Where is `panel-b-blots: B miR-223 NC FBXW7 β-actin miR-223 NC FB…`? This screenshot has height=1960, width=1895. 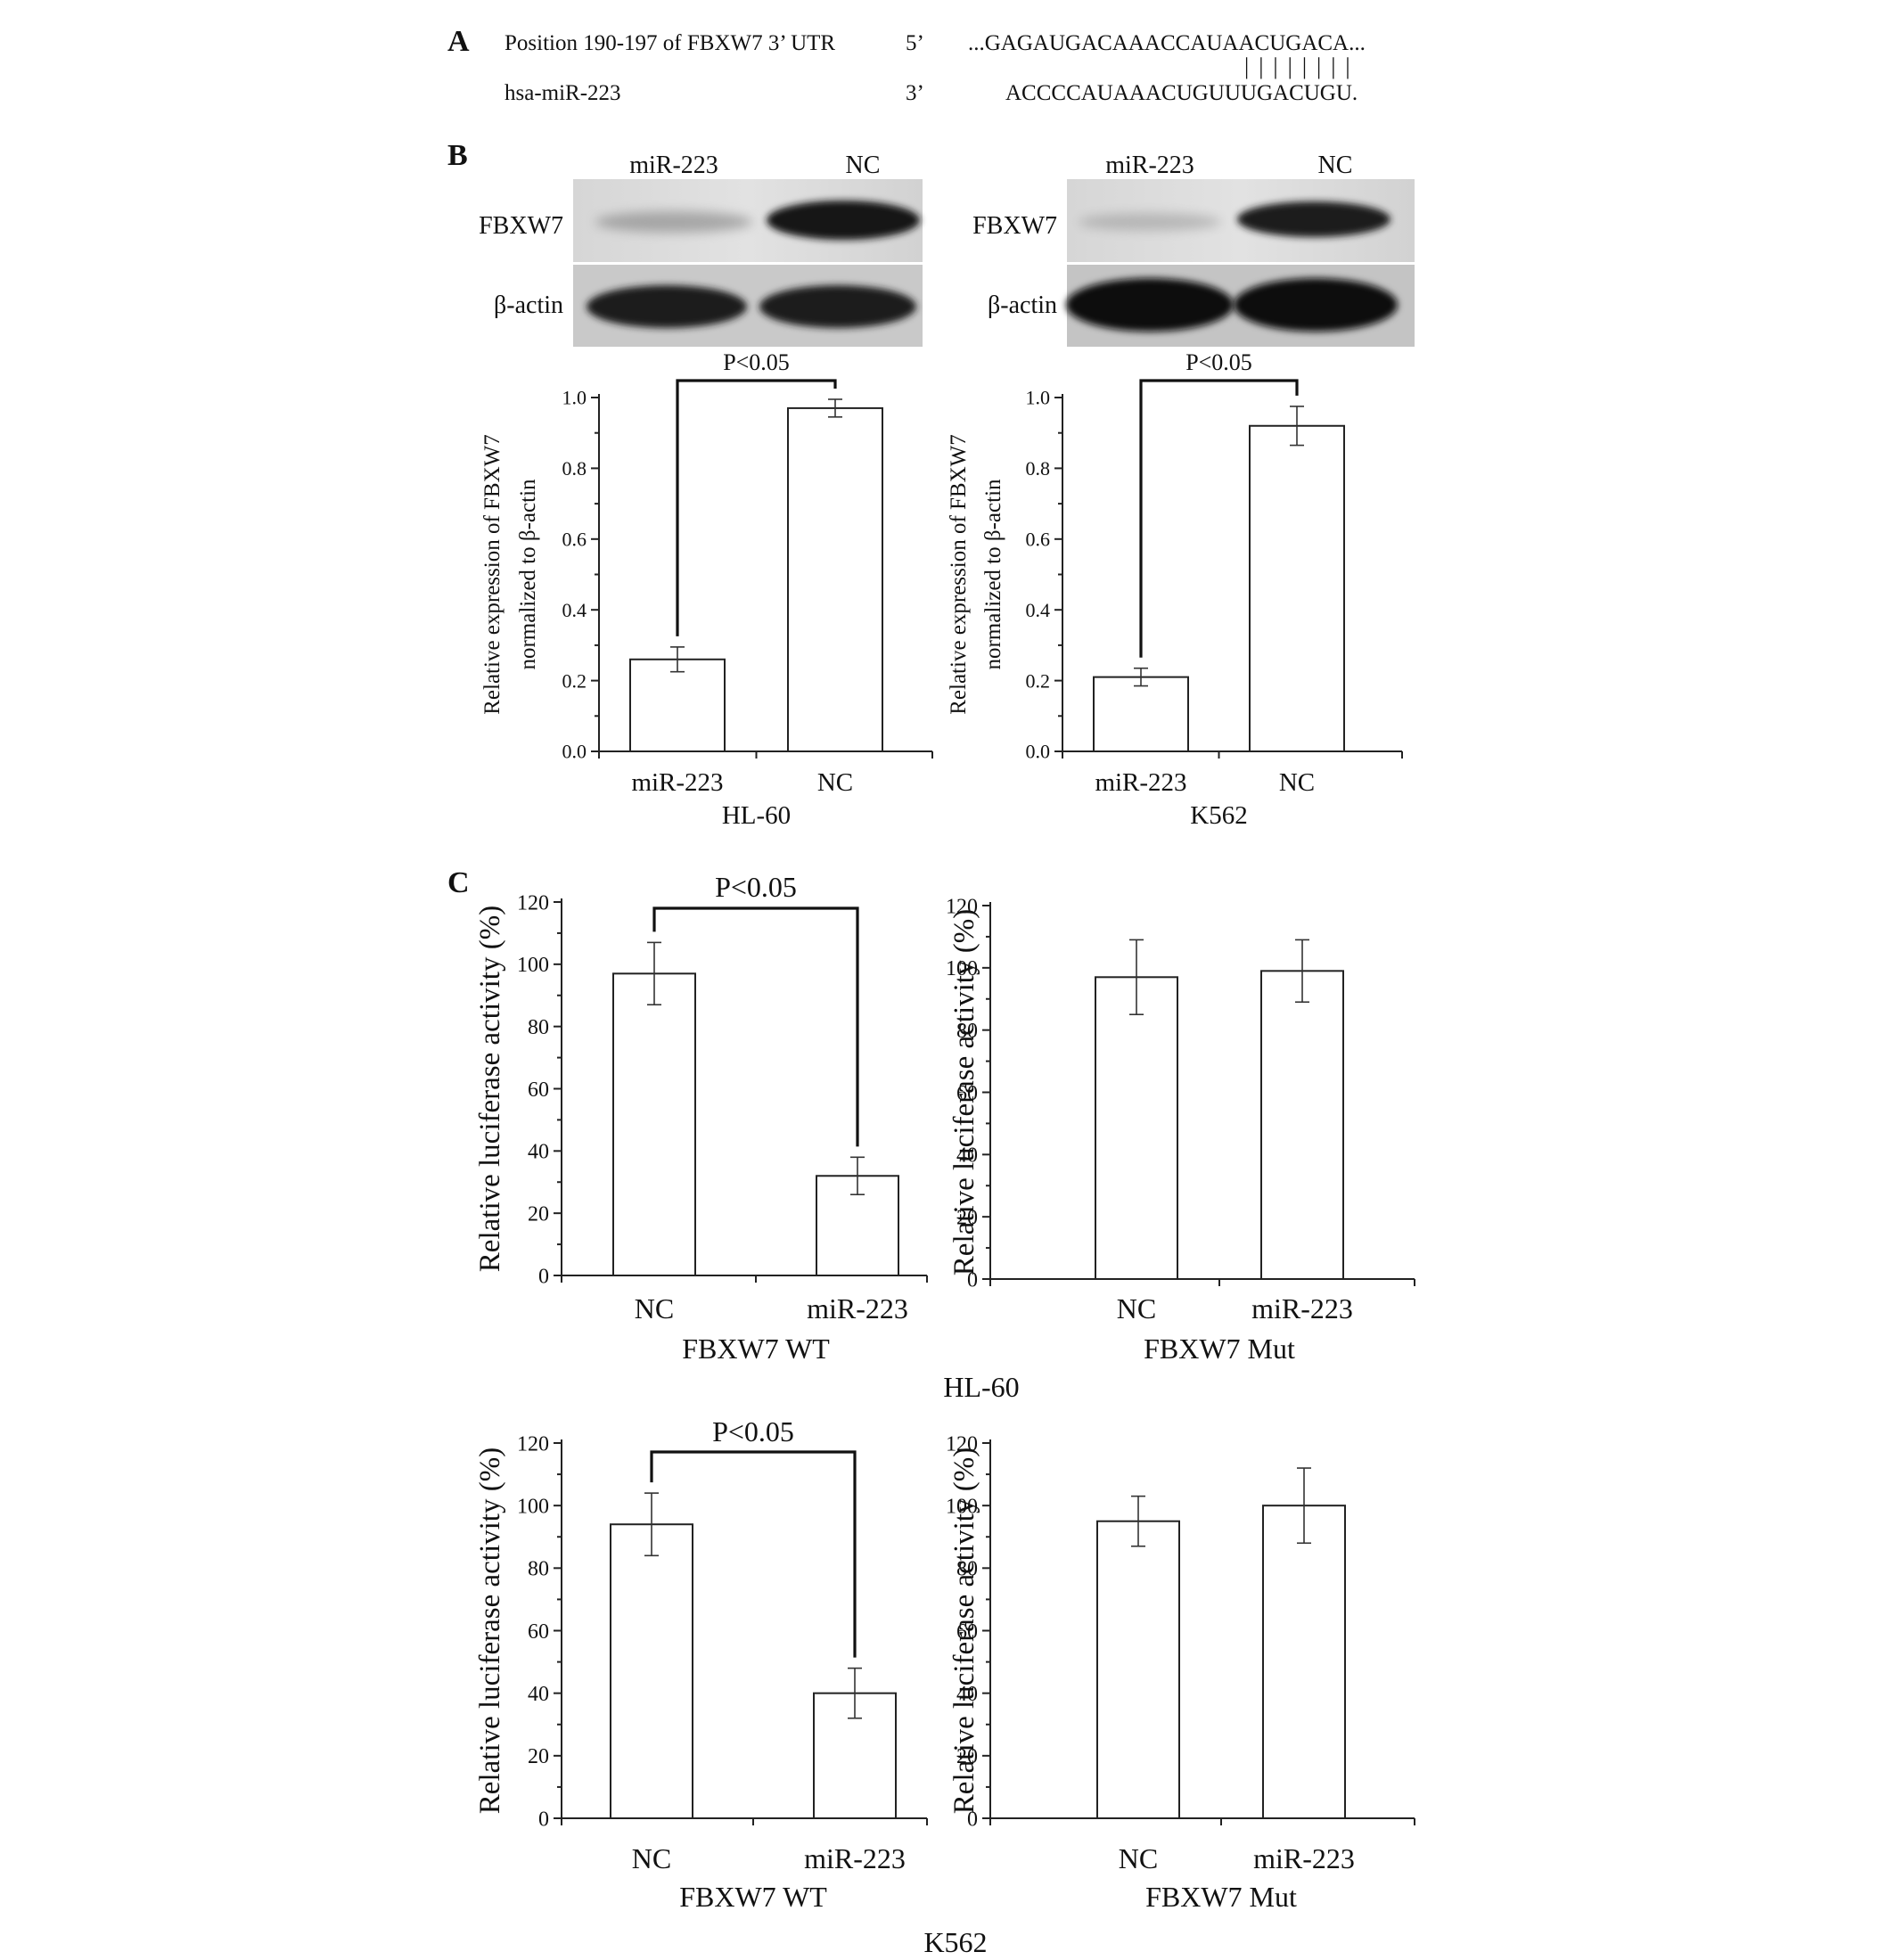 panel-b-blots: B miR-223 NC FBXW7 β-actin miR-223 NC FB… is located at coordinates (931, 243).